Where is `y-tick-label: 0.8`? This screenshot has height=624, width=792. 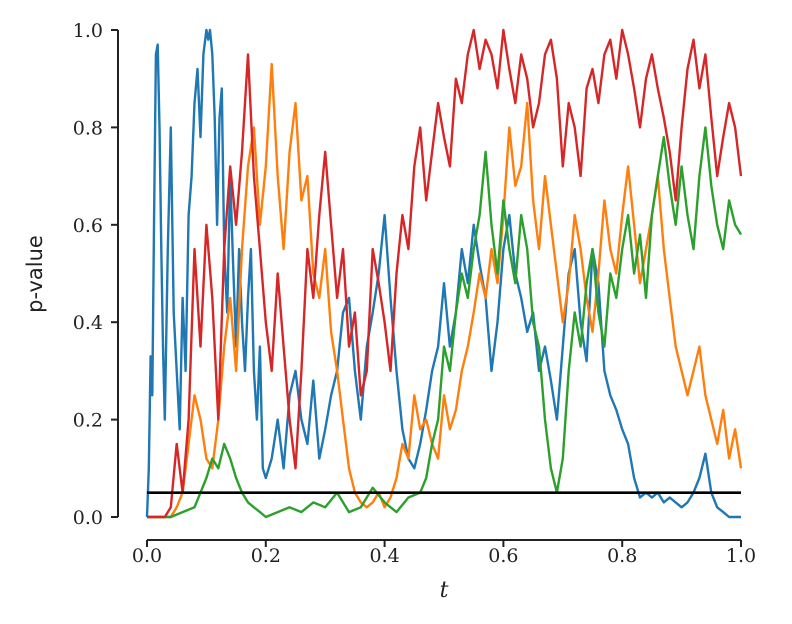
y-tick-label: 0.8 is located at coordinates (88, 128).